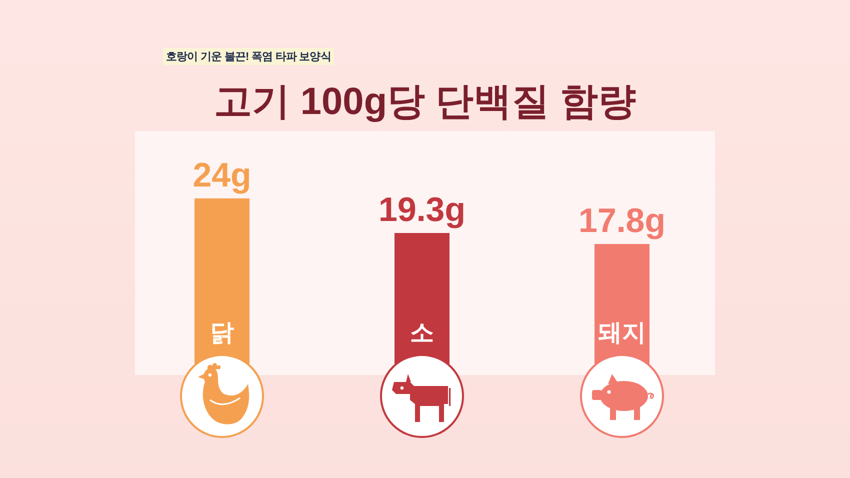 The width and height of the screenshot is (850, 478). I want to click on x-tick-label: 돼지, so click(622, 333).